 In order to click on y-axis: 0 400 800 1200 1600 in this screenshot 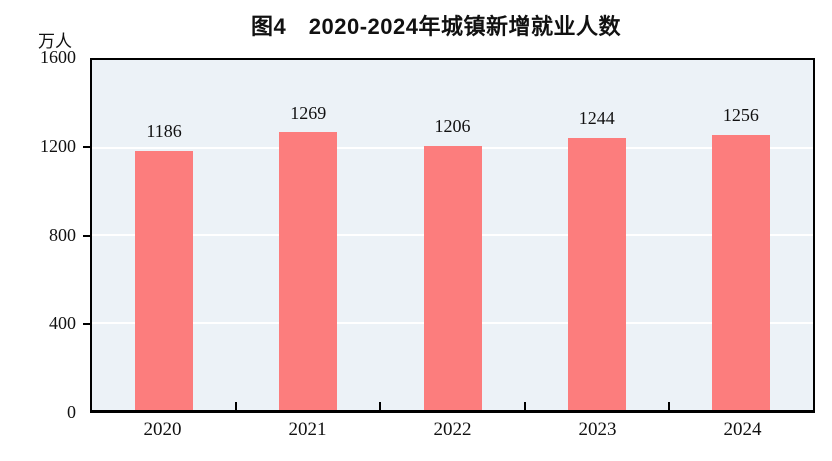, I will do `click(45, 234)`.